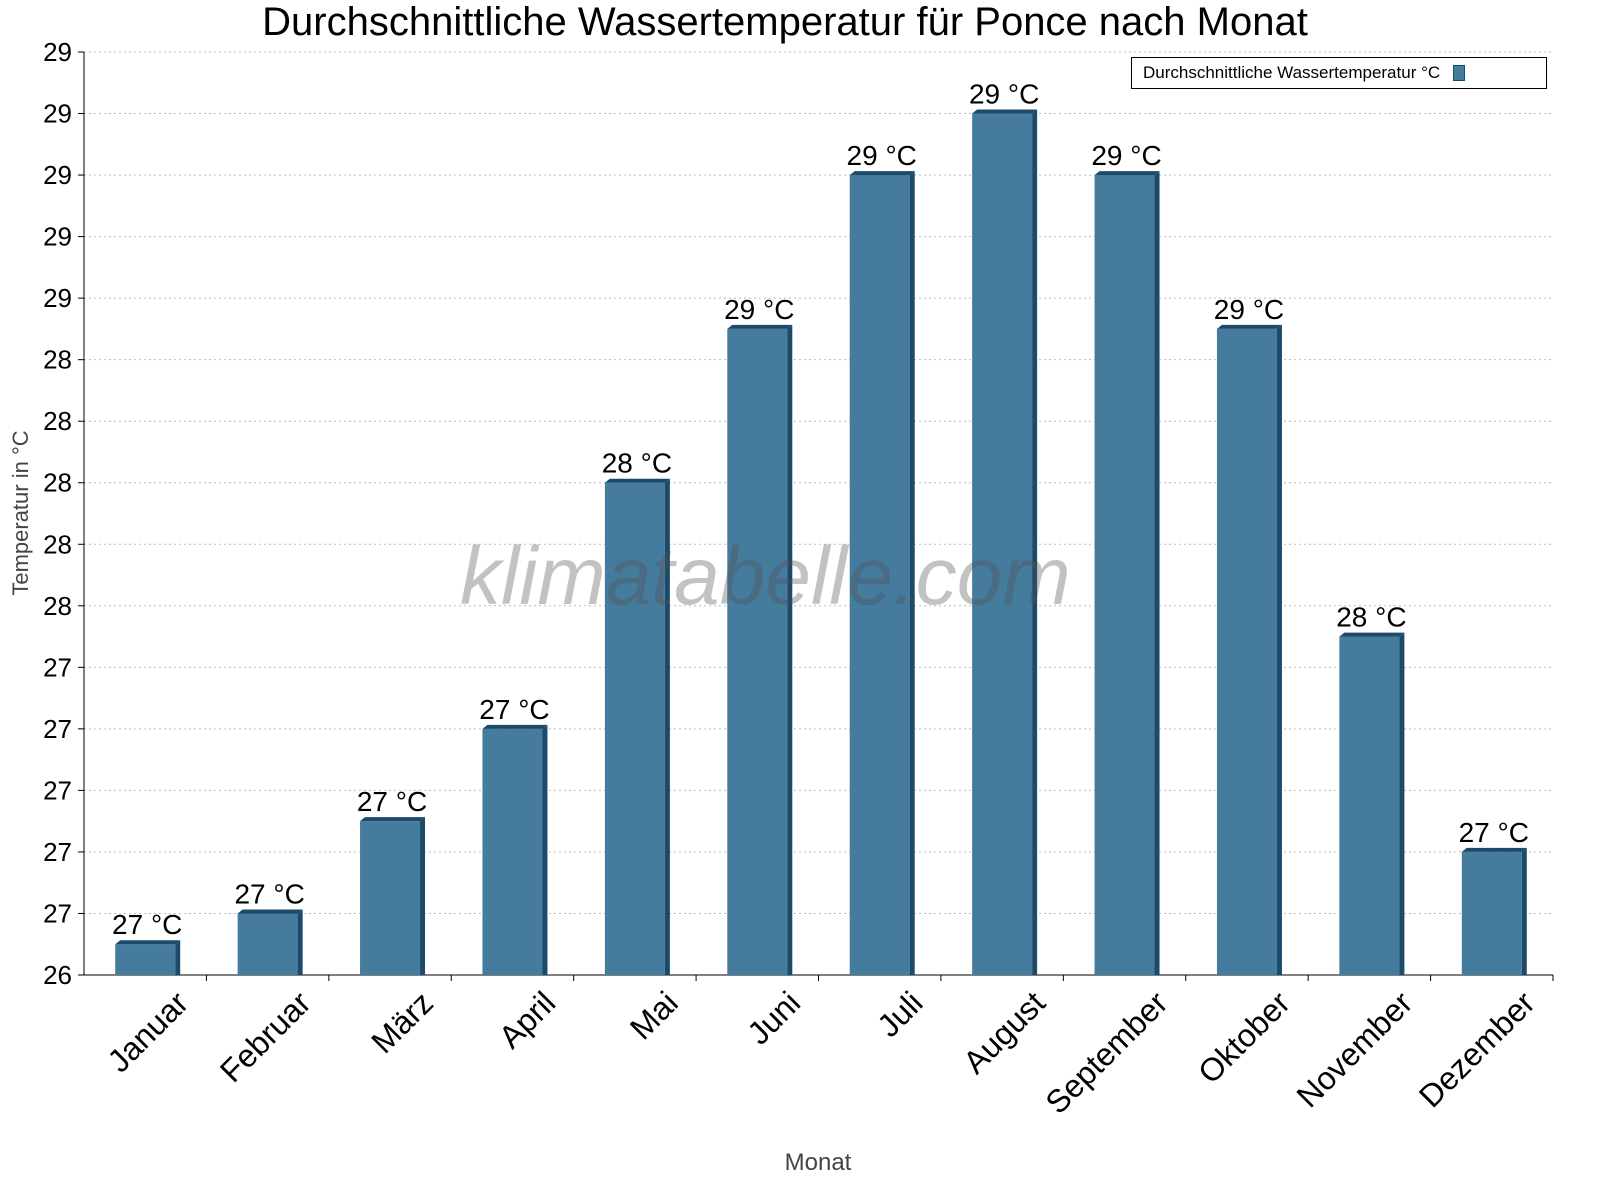 The width and height of the screenshot is (1600, 1200). I want to click on x-tick-label: Januar, so click(148, 1031).